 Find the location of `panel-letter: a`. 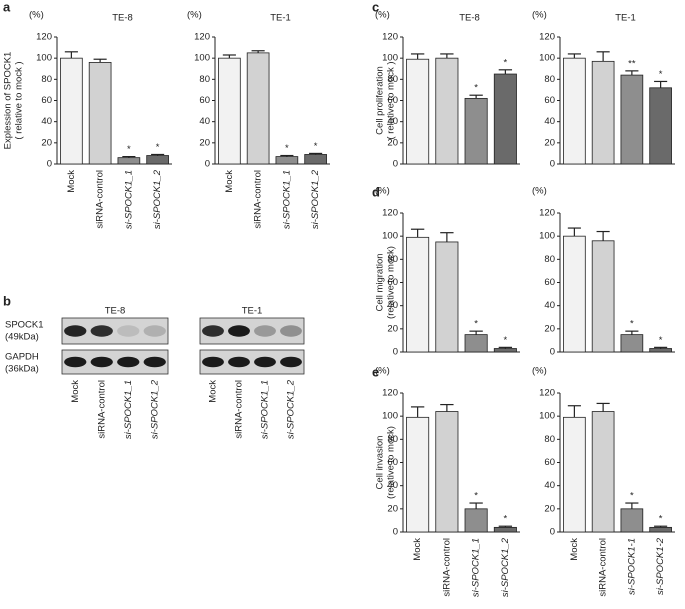

panel-letter: a is located at coordinates (7, 7).